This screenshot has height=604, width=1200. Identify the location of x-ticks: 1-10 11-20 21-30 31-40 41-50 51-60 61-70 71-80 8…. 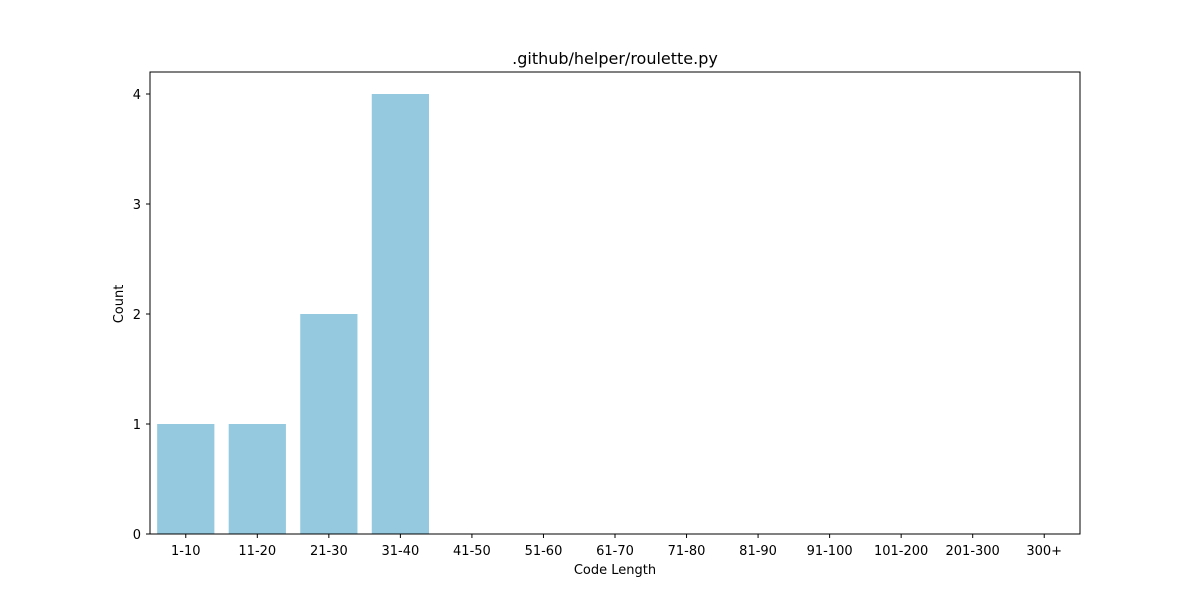
(616, 546).